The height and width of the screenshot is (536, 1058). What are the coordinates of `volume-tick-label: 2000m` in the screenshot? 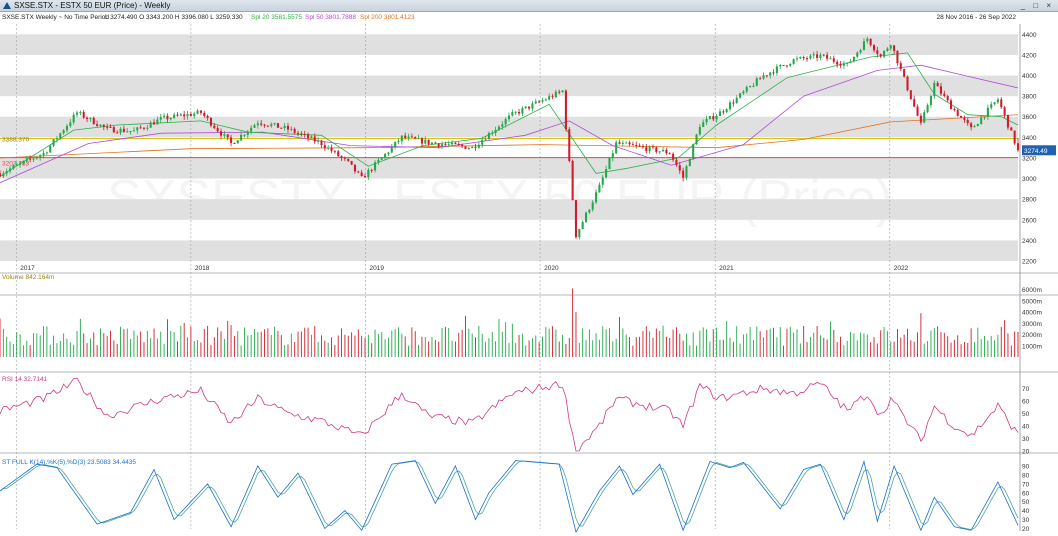 It's located at (1032, 335).